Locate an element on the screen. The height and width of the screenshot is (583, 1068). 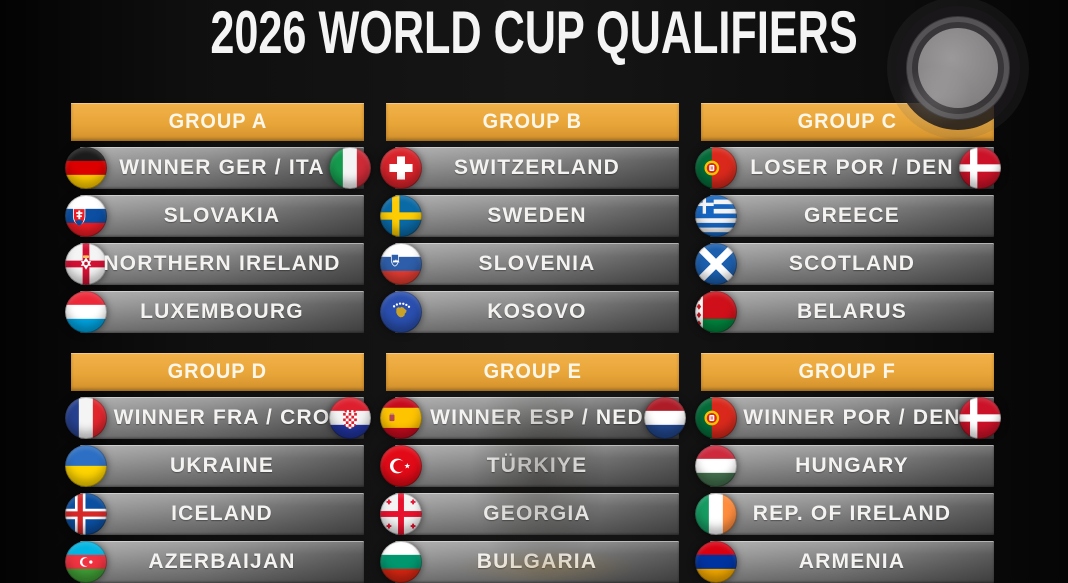
team-row: TÜRKIYE is located at coordinates (529, 466).